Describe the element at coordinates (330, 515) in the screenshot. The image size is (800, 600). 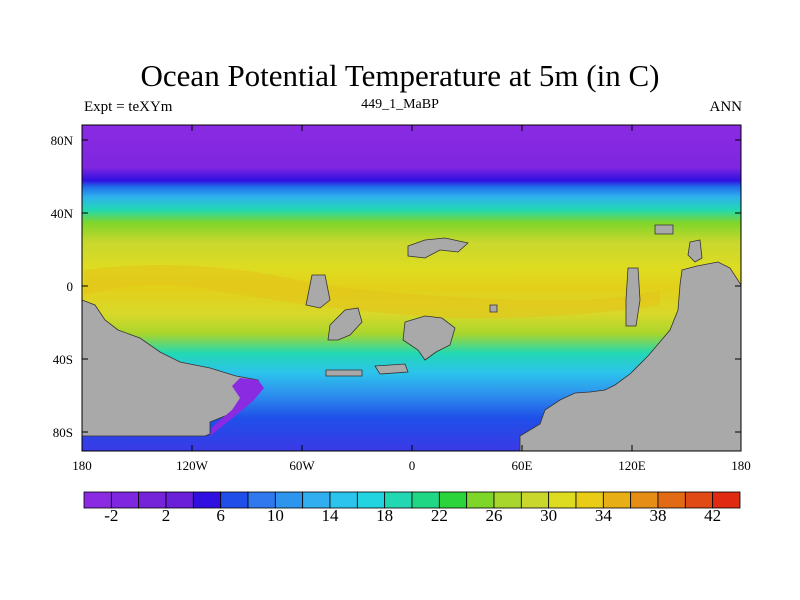
I see `colorbar-label: 14` at that location.